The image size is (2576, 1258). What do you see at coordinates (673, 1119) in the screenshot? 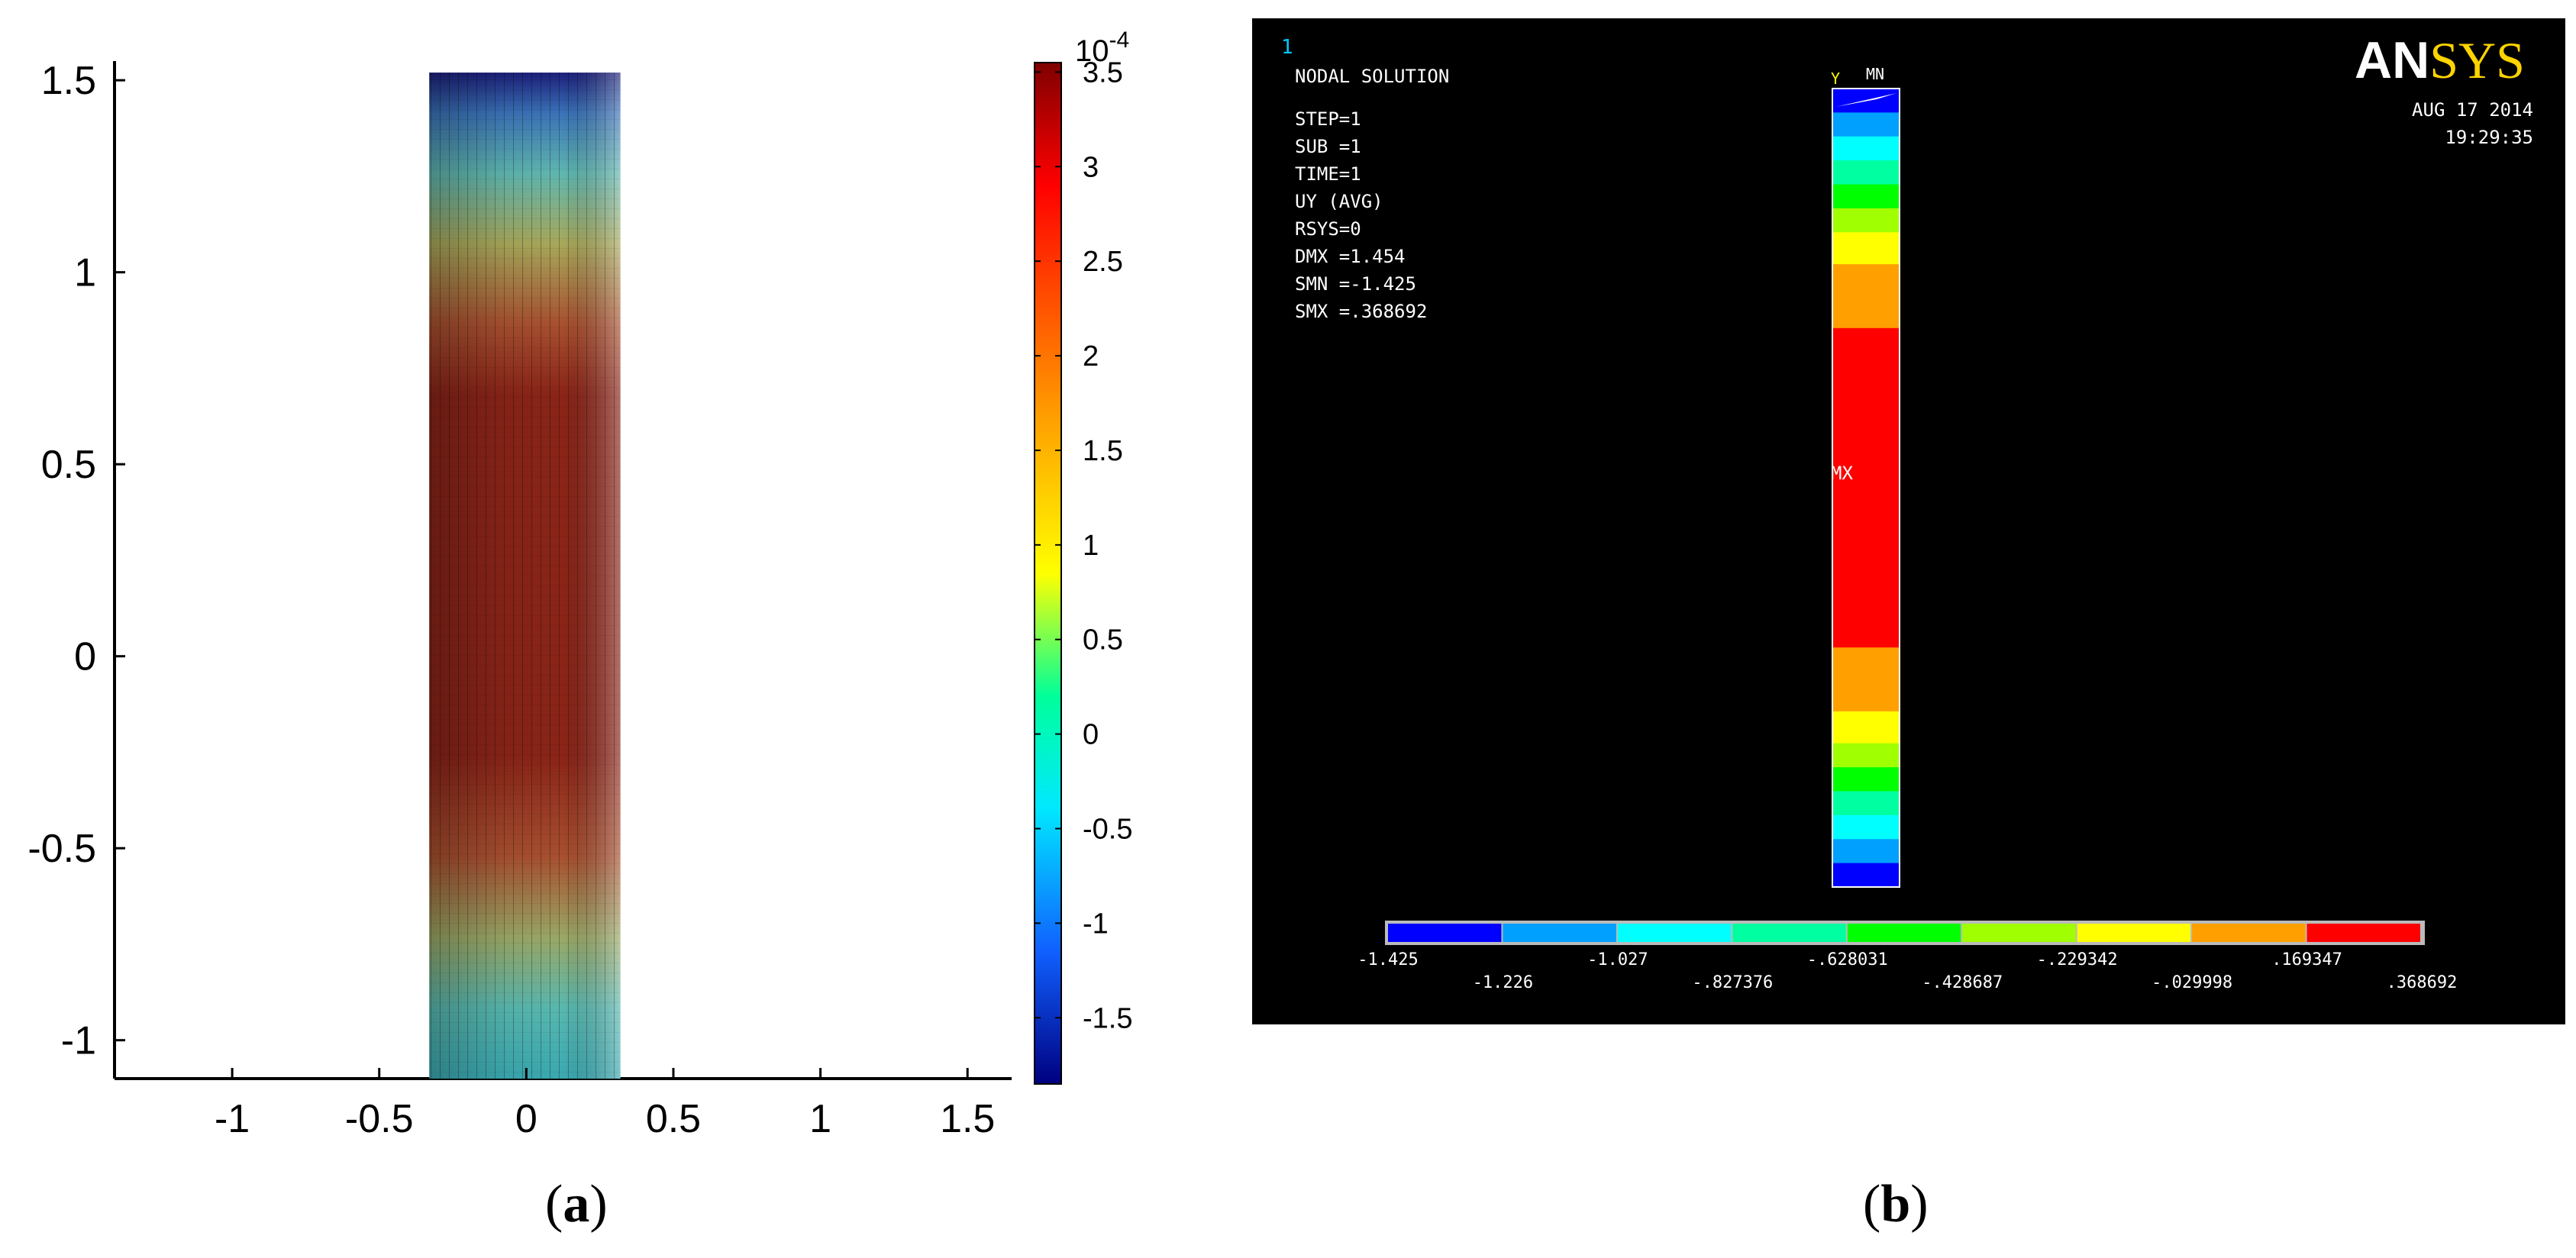
I see `x-tick-label: 0.5` at bounding box center [673, 1119].